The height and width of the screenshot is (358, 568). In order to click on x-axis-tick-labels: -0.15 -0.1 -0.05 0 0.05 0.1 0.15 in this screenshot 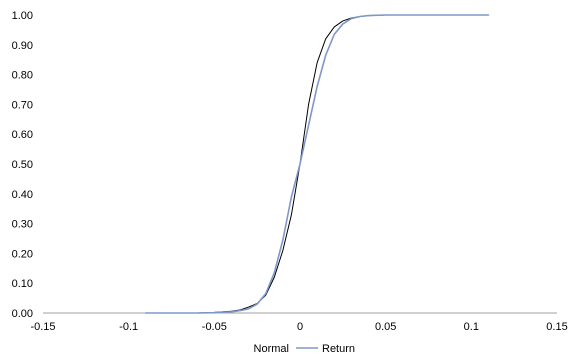, I will do `click(298, 327)`.